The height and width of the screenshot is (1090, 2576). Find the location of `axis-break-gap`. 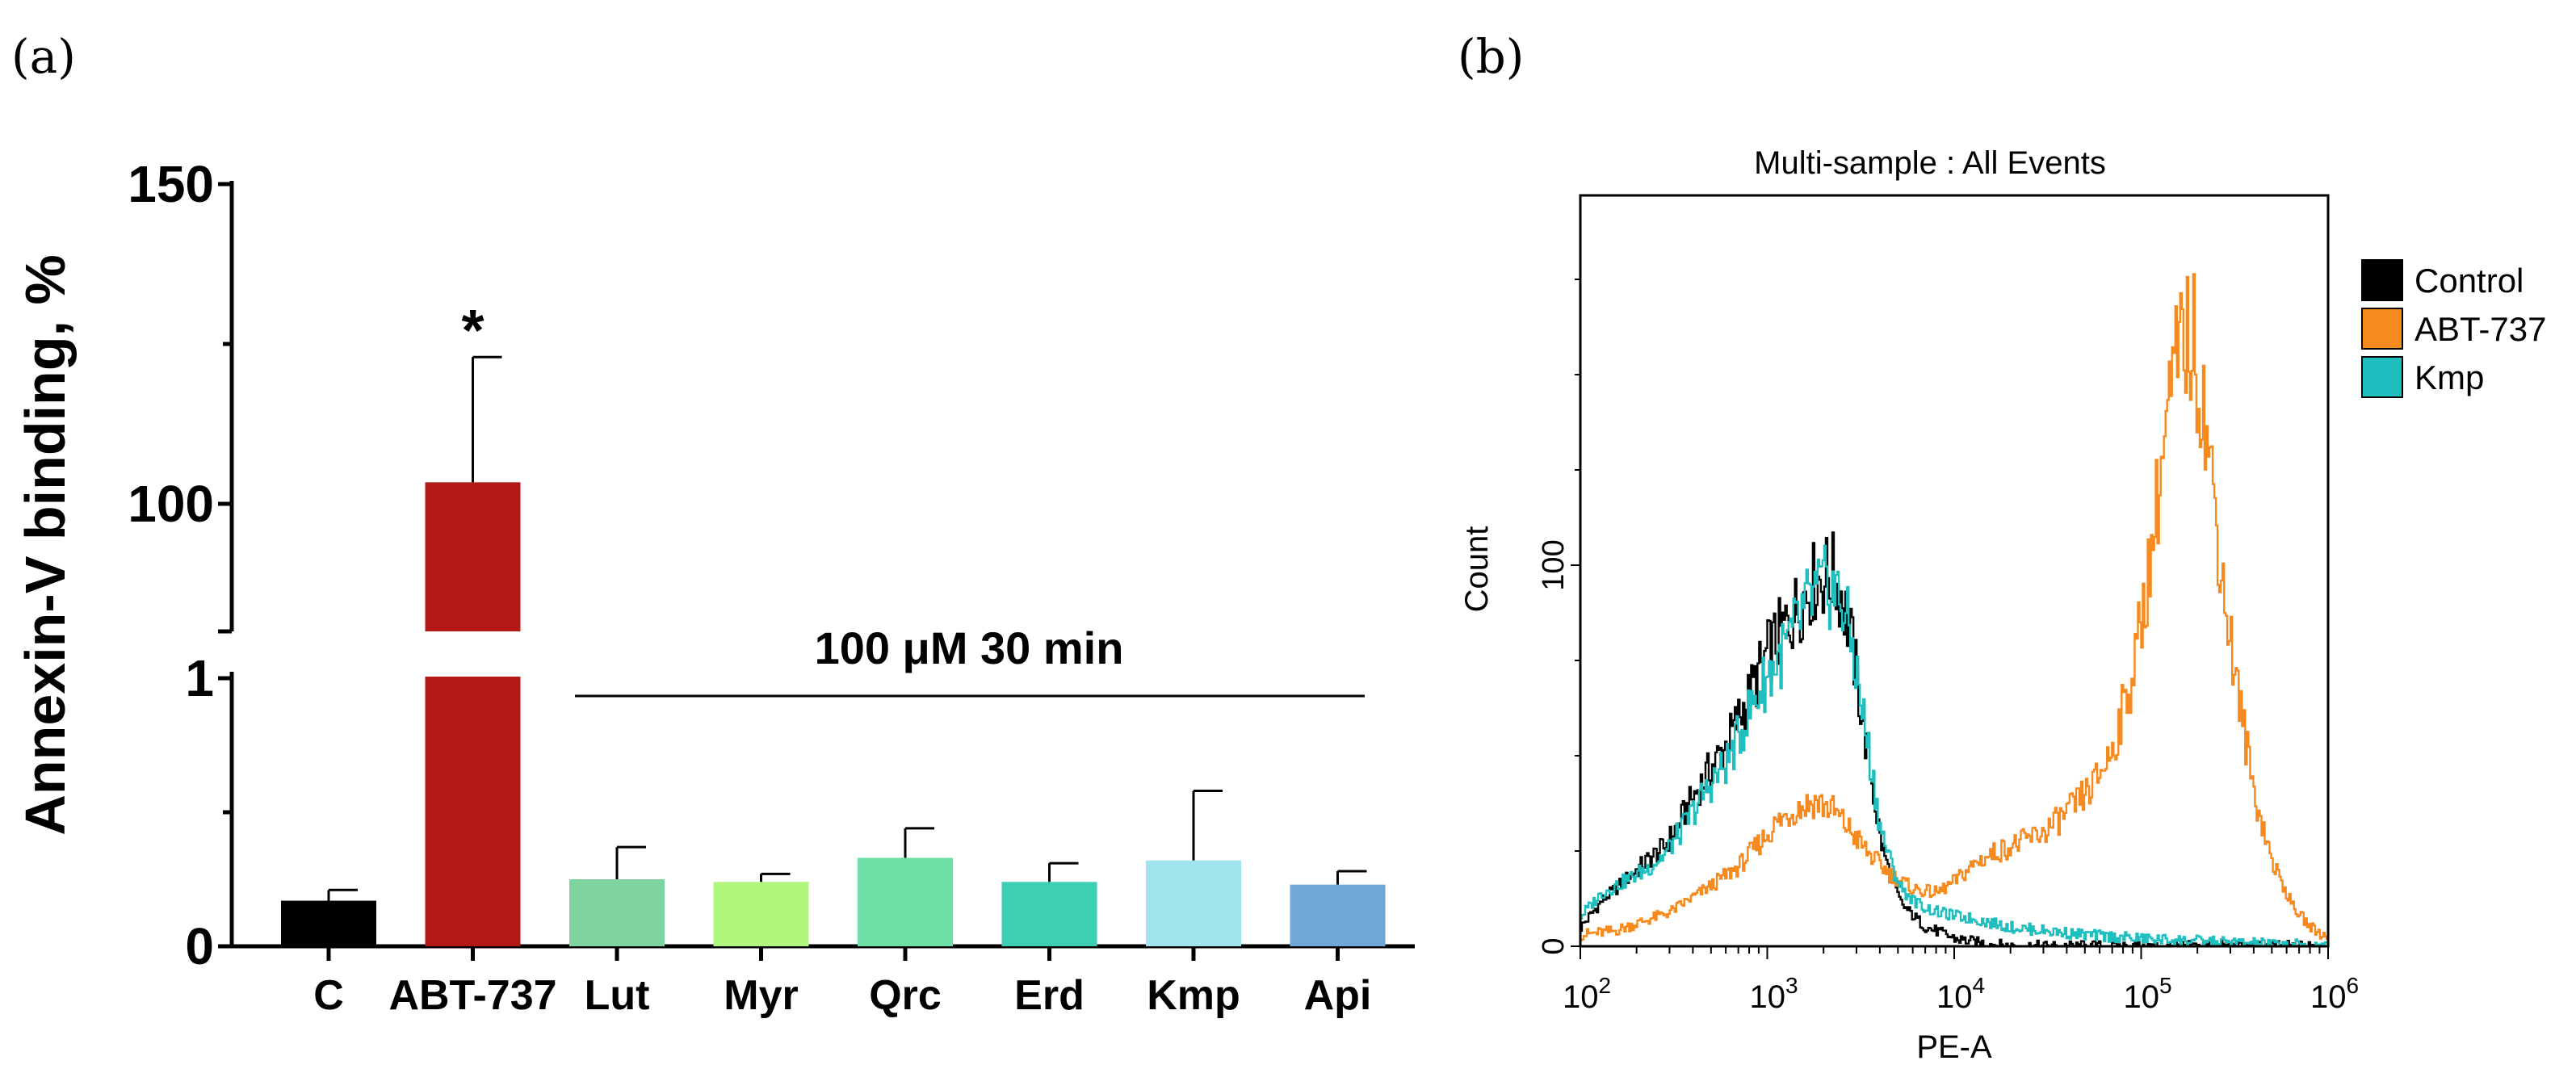

axis-break-gap is located at coordinates (472, 654).